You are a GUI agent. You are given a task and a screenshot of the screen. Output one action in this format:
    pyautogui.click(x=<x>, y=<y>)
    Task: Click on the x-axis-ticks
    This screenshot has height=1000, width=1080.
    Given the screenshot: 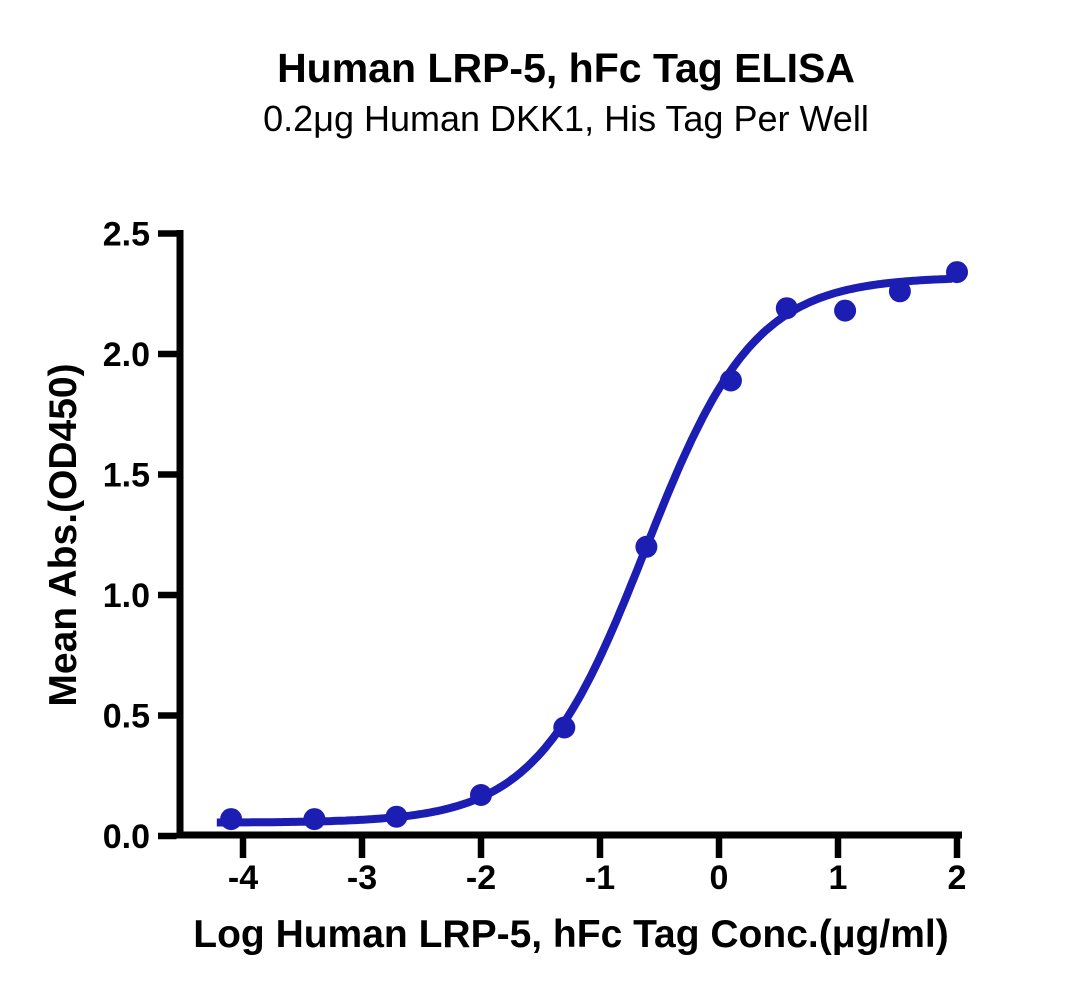 What is the action you would take?
    pyautogui.click(x=600, y=848)
    